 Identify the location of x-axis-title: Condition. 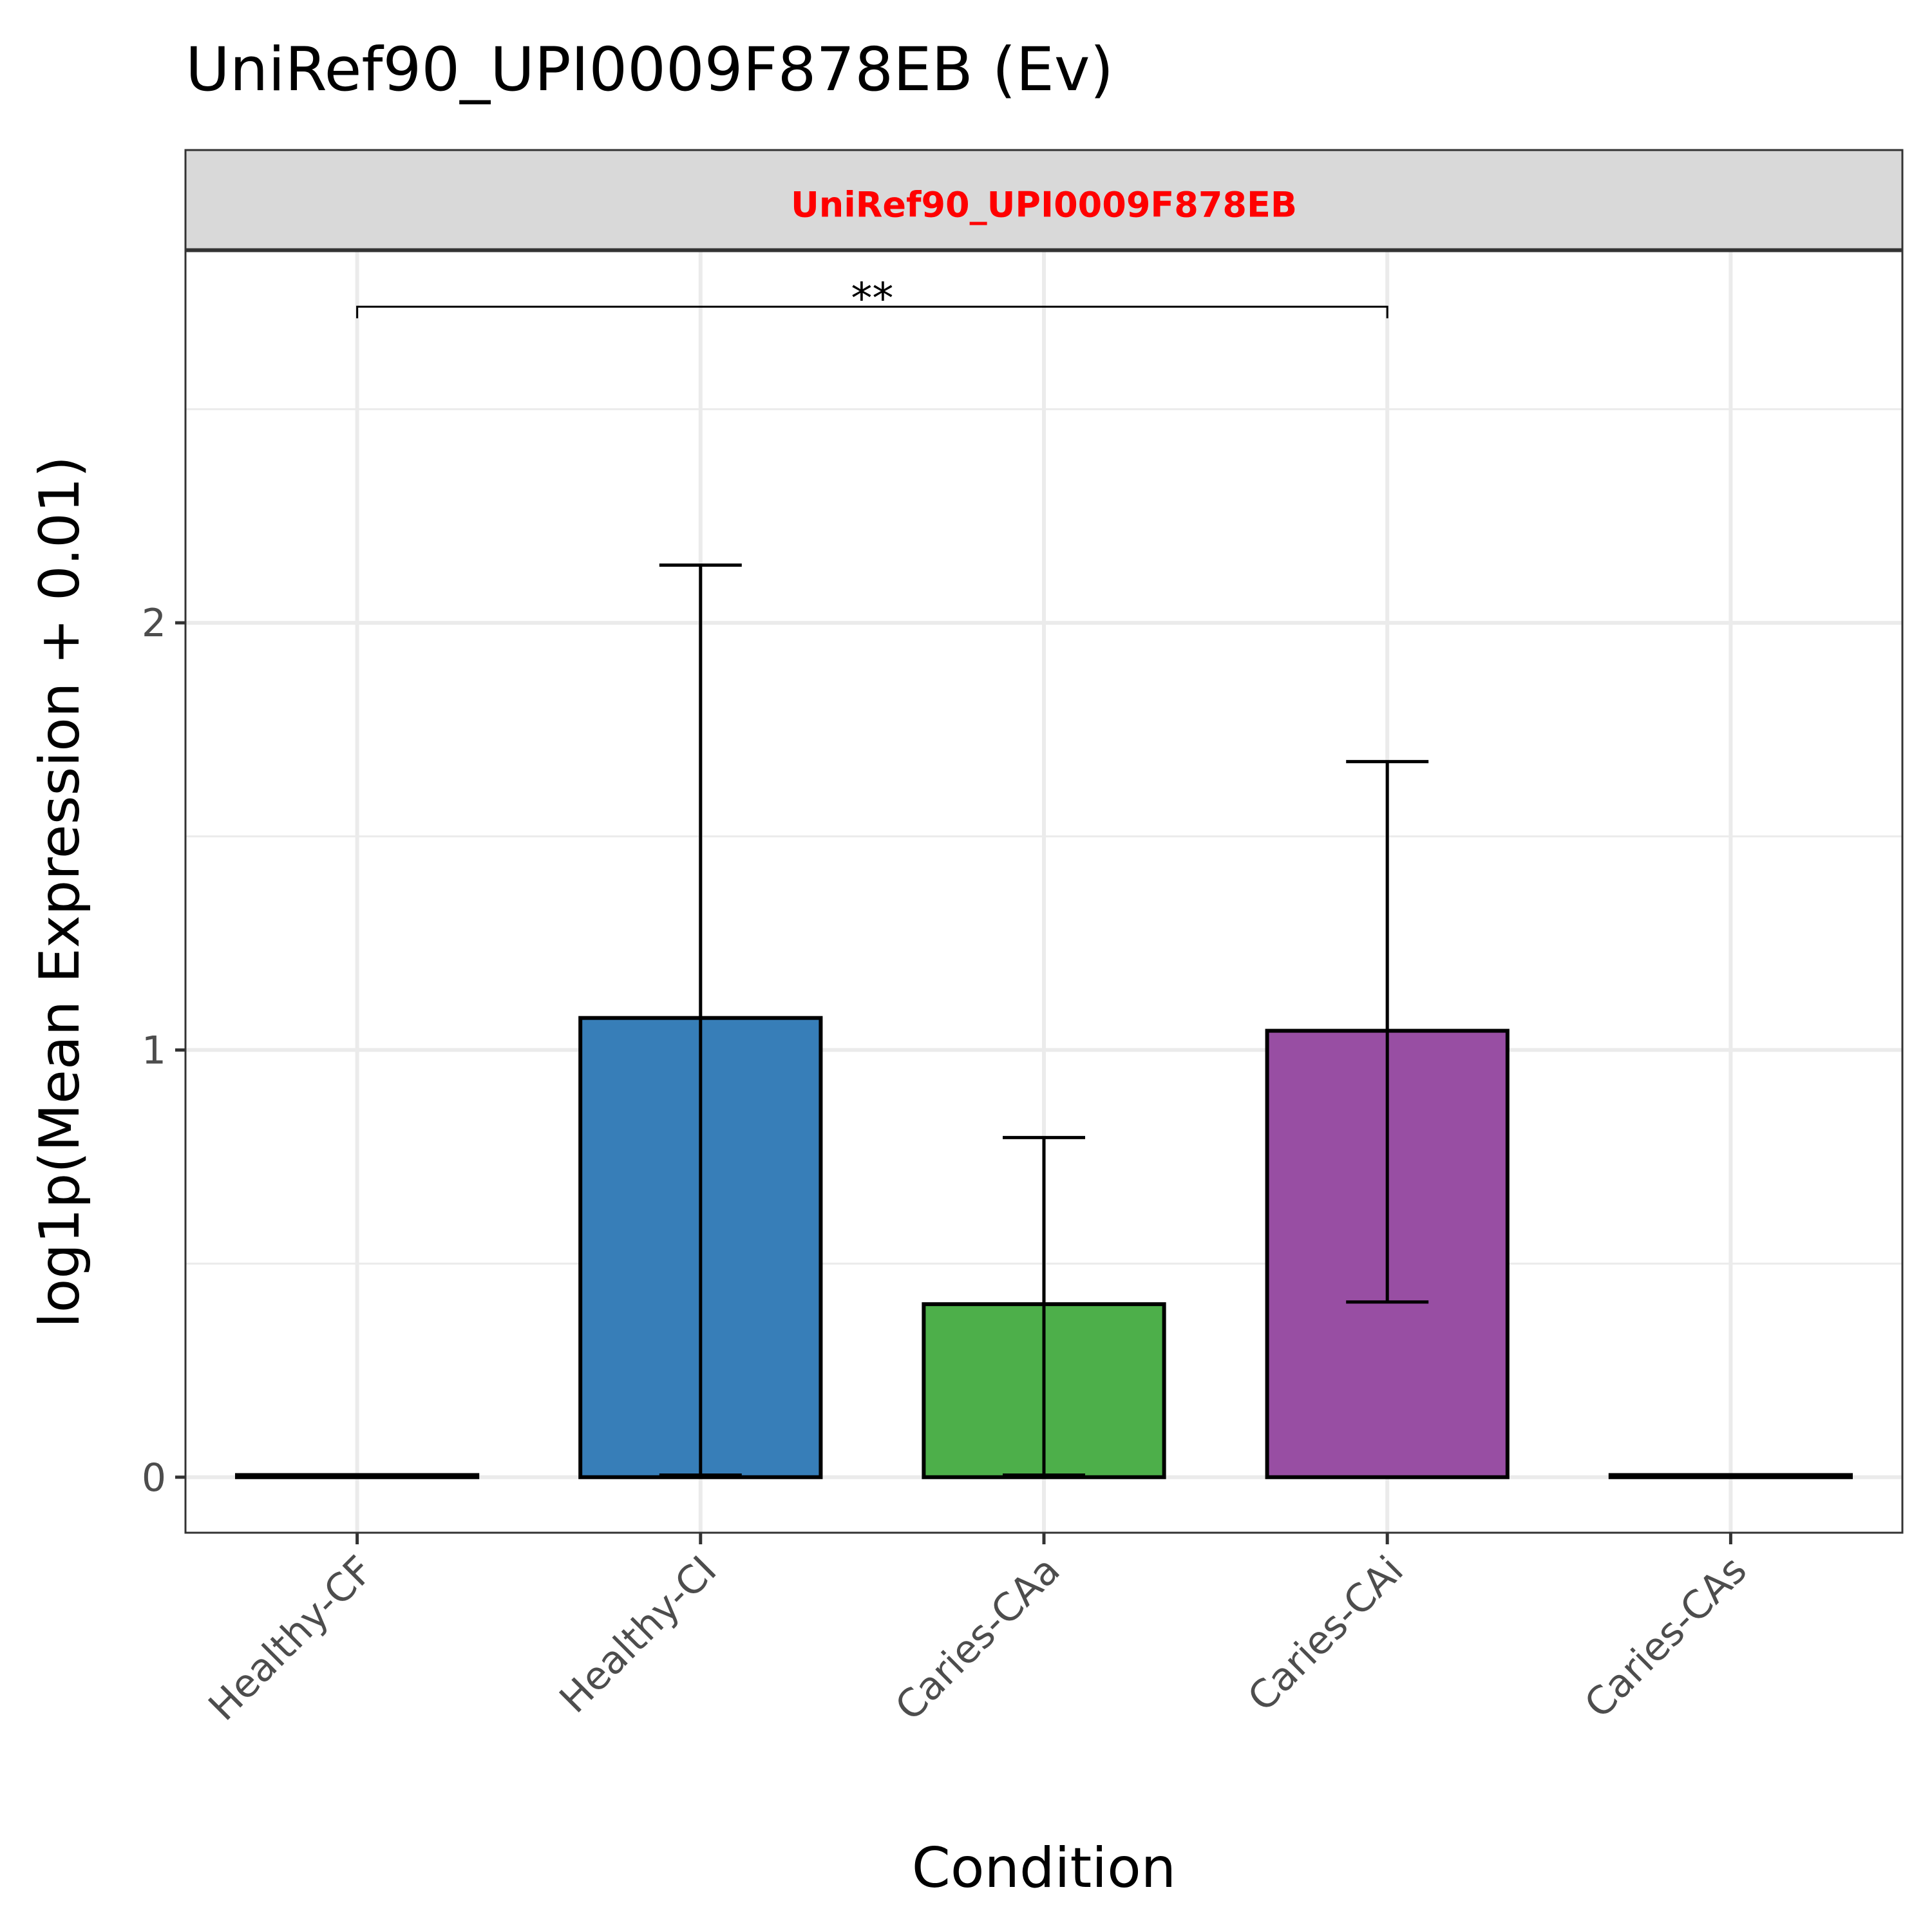
(1044, 1868).